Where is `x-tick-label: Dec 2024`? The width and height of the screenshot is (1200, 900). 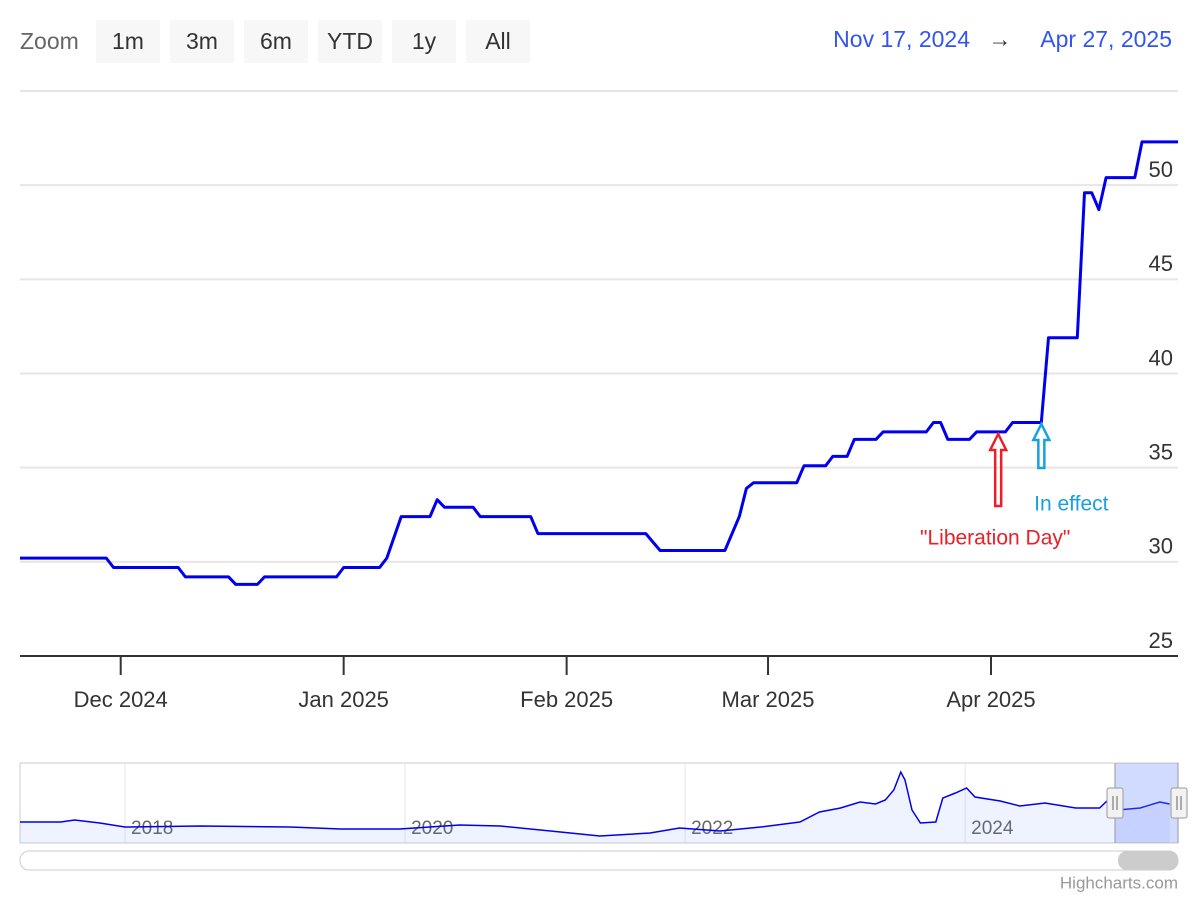 x-tick-label: Dec 2024 is located at coordinates (121, 699).